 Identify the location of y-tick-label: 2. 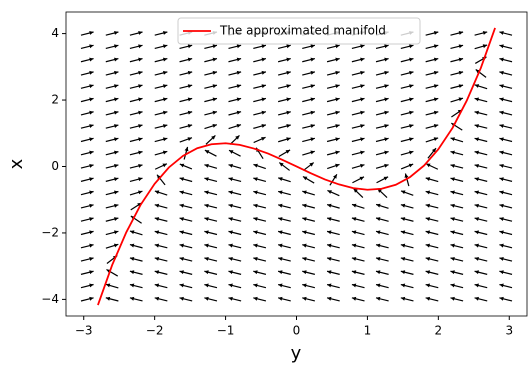
(55, 100).